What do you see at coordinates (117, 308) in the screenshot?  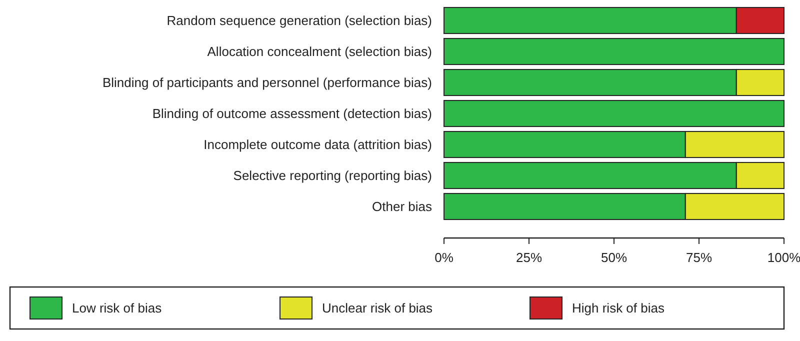 I see `legend-label: Low risk of bias` at bounding box center [117, 308].